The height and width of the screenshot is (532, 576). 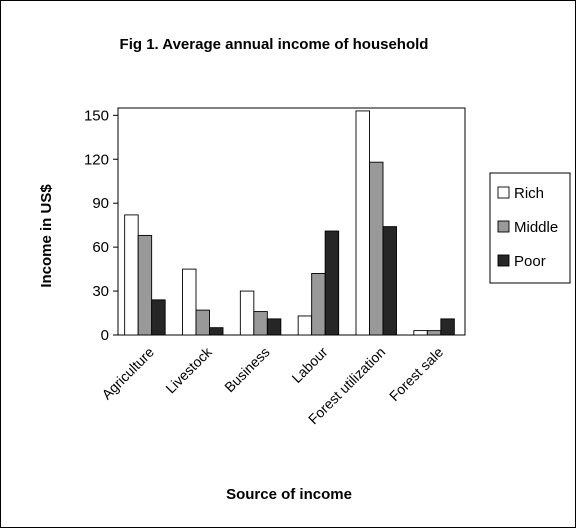 I want to click on y-axis: 0 30 60 90 120 150, so click(x=101, y=225).